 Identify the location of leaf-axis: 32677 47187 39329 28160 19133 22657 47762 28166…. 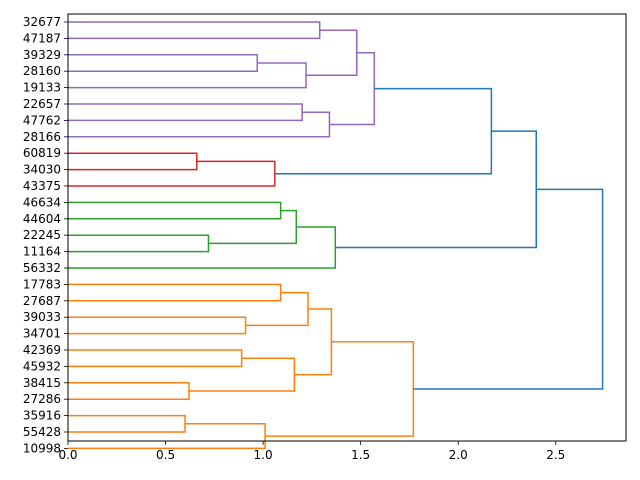
(45, 235).